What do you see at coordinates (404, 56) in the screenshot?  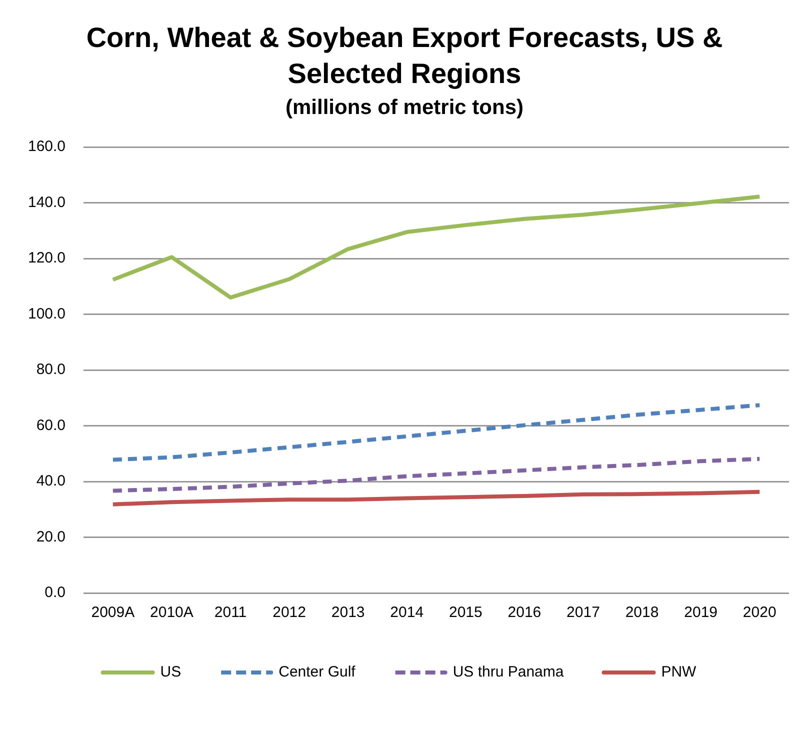 I see `chart-title: Corn, Wheat & Soybean Export Forecasts, US & Selected Regions` at bounding box center [404, 56].